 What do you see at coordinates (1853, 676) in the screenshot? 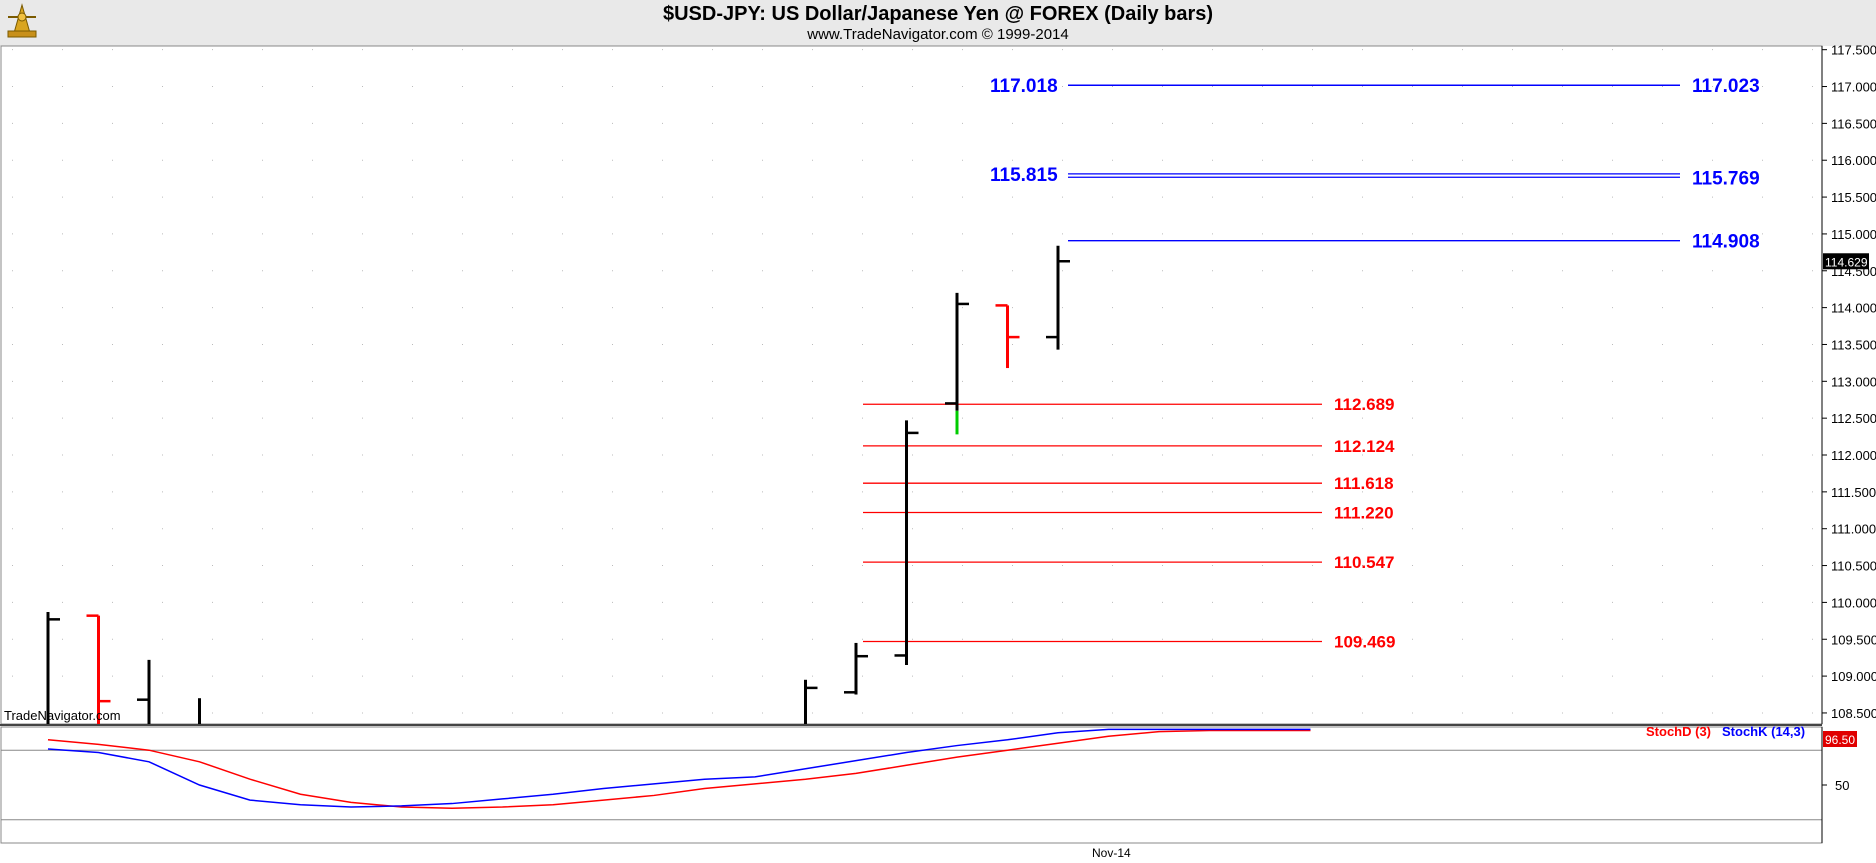
I see `y-axis-label: 109.000` at bounding box center [1853, 676].